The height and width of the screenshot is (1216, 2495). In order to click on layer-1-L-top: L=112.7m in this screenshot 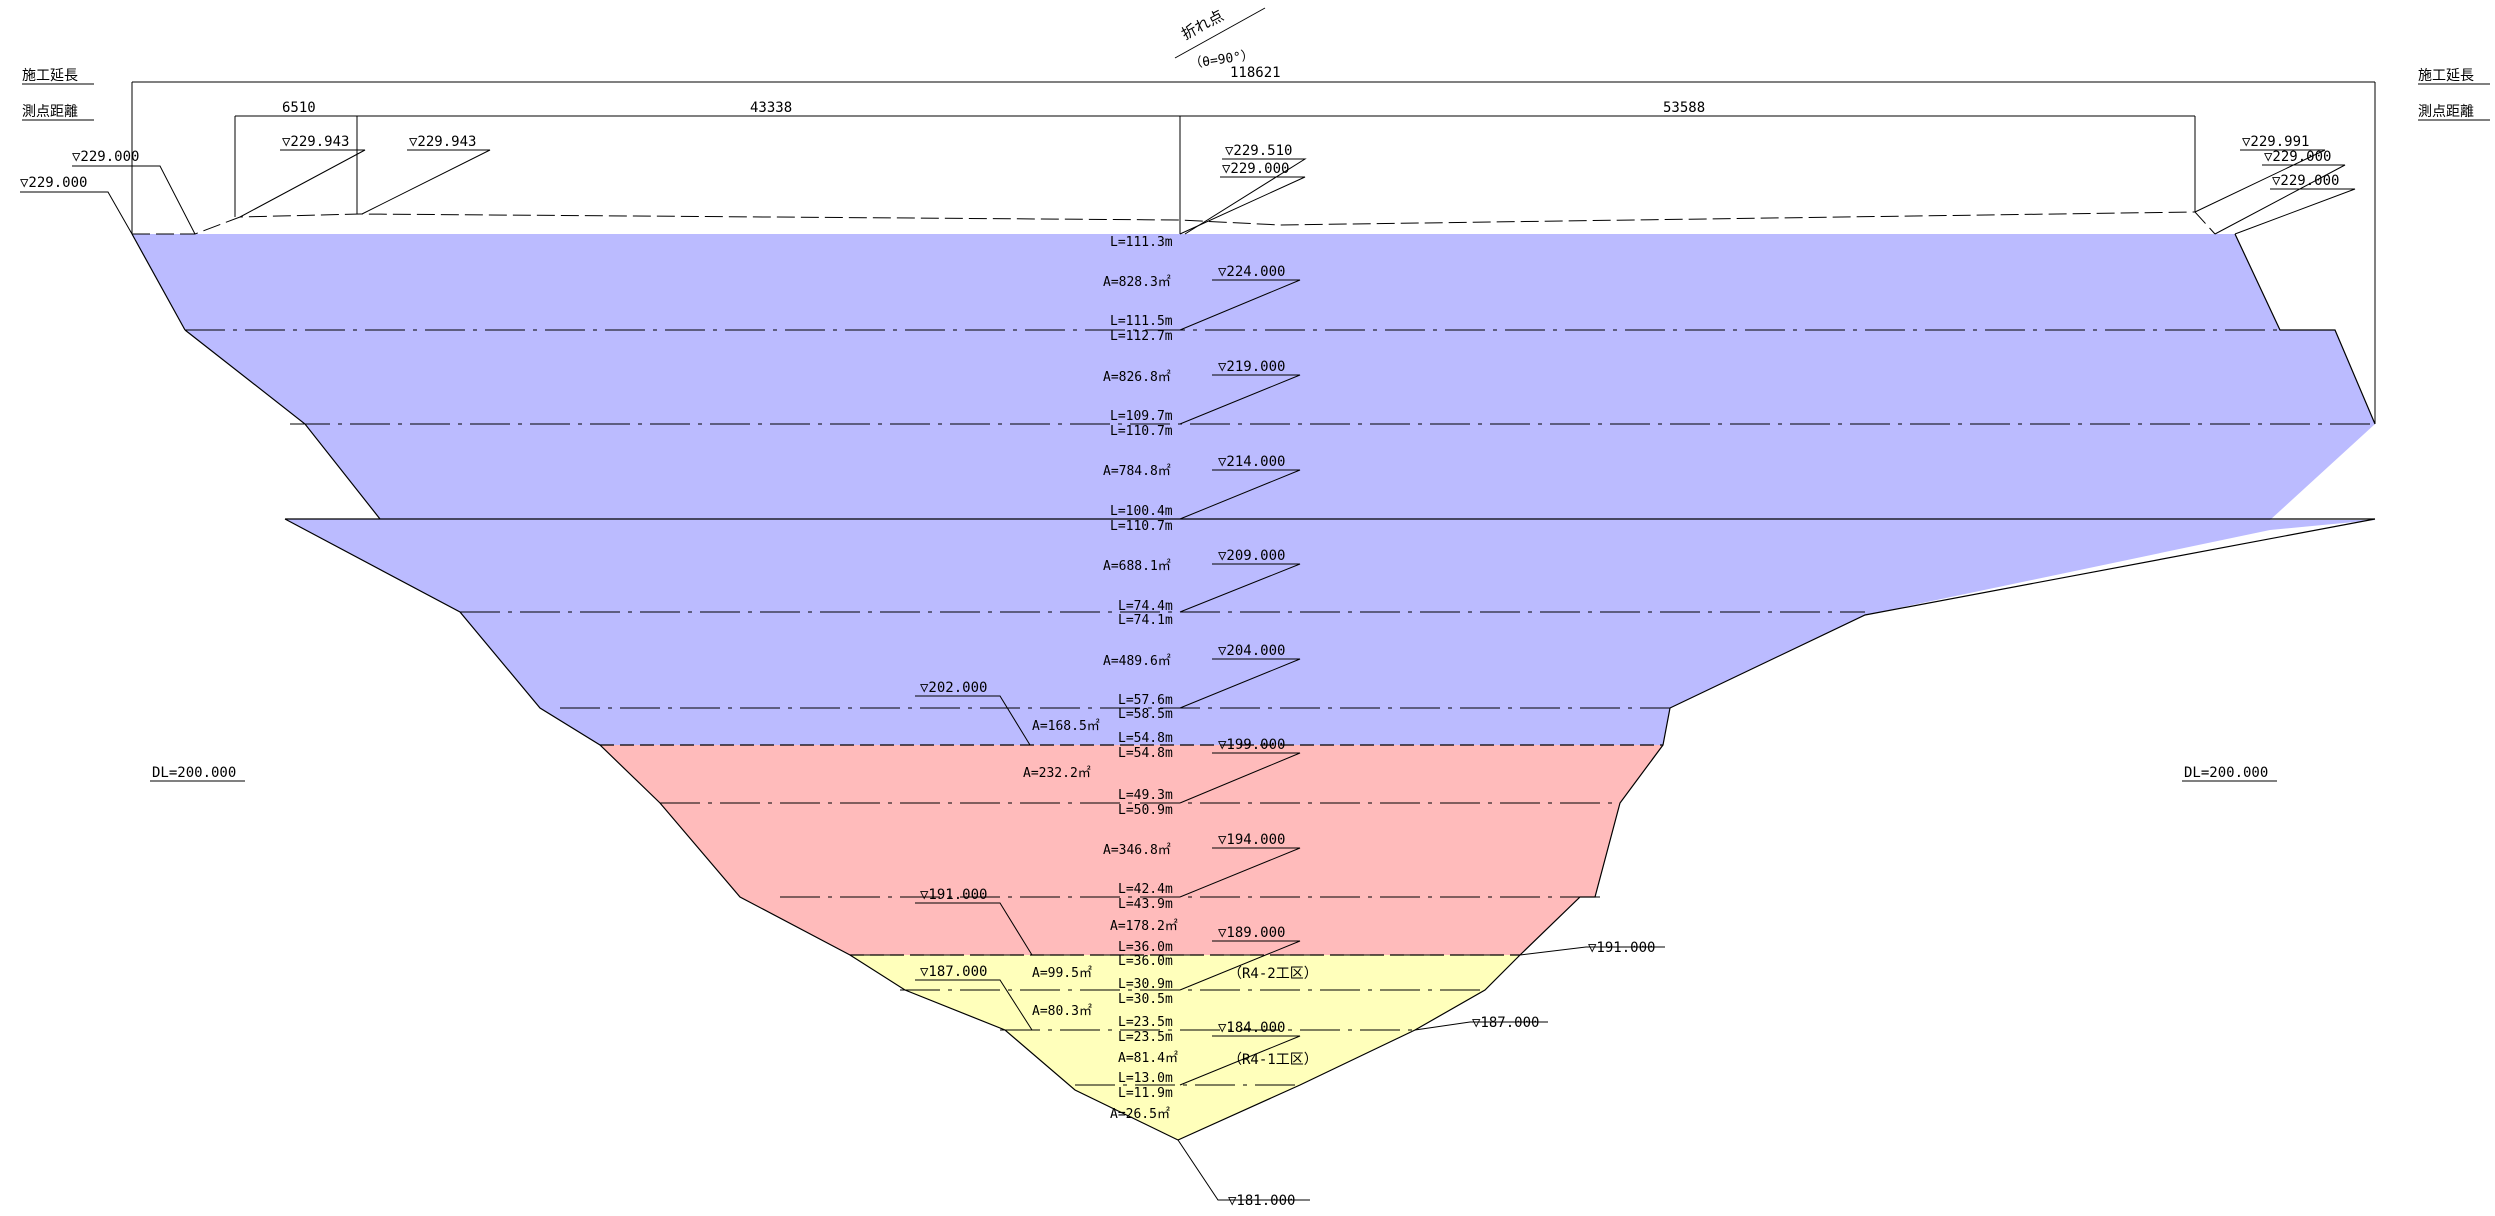, I will do `click(1141, 336)`.